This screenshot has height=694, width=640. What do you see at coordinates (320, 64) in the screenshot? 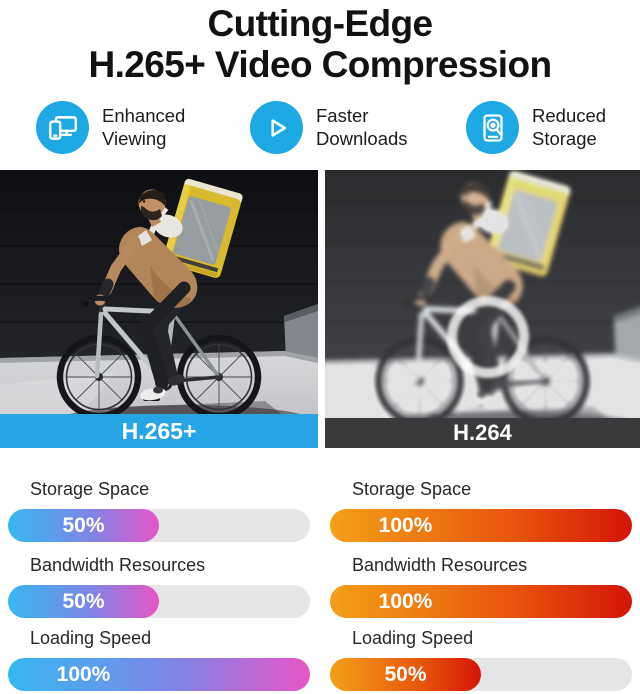
I see `title-line-2: H.265+ Video Compression` at bounding box center [320, 64].